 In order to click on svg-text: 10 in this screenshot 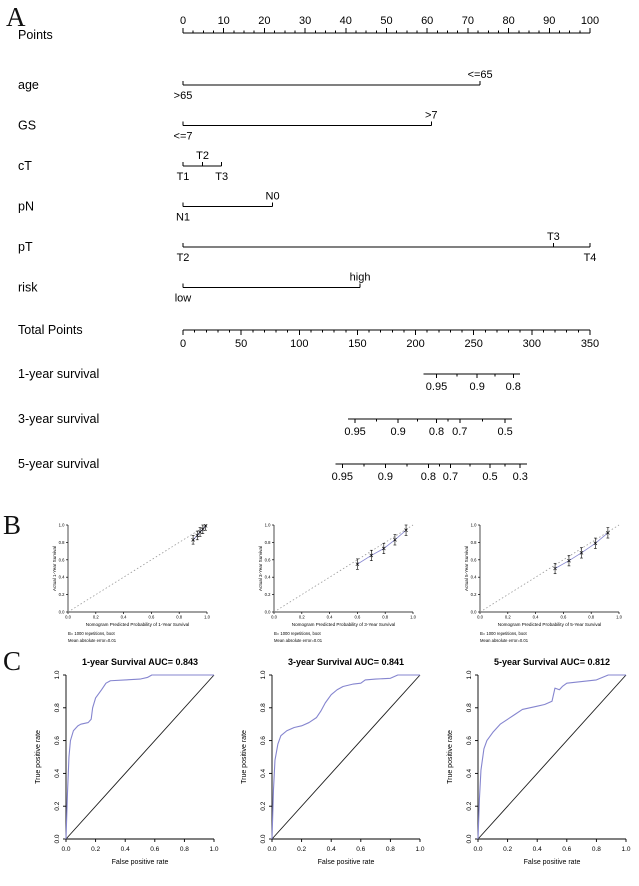, I will do `click(224, 21)`.